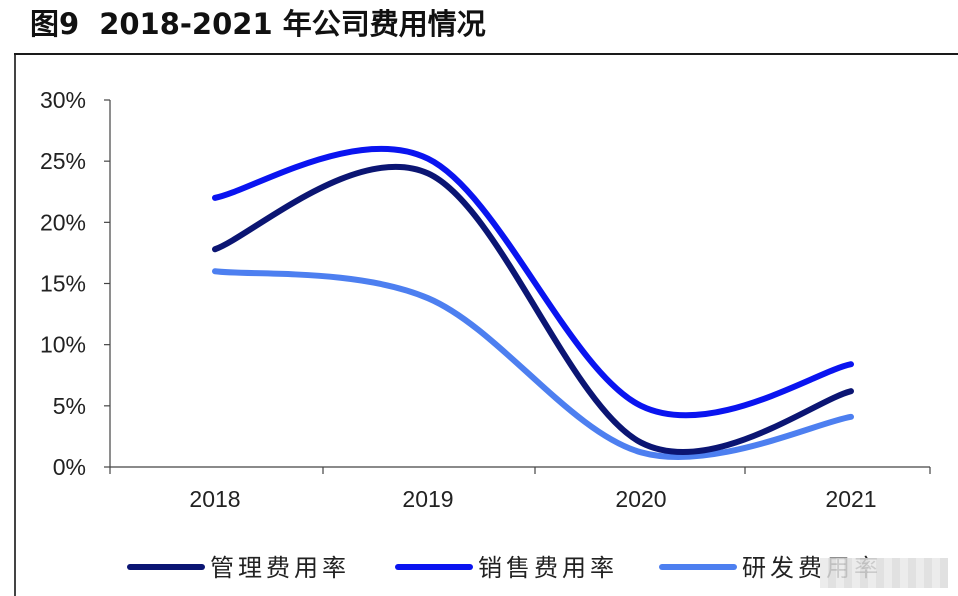 The width and height of the screenshot is (958, 596). Describe the element at coordinates (15, 325) in the screenshot. I see `frame-left-border` at that location.